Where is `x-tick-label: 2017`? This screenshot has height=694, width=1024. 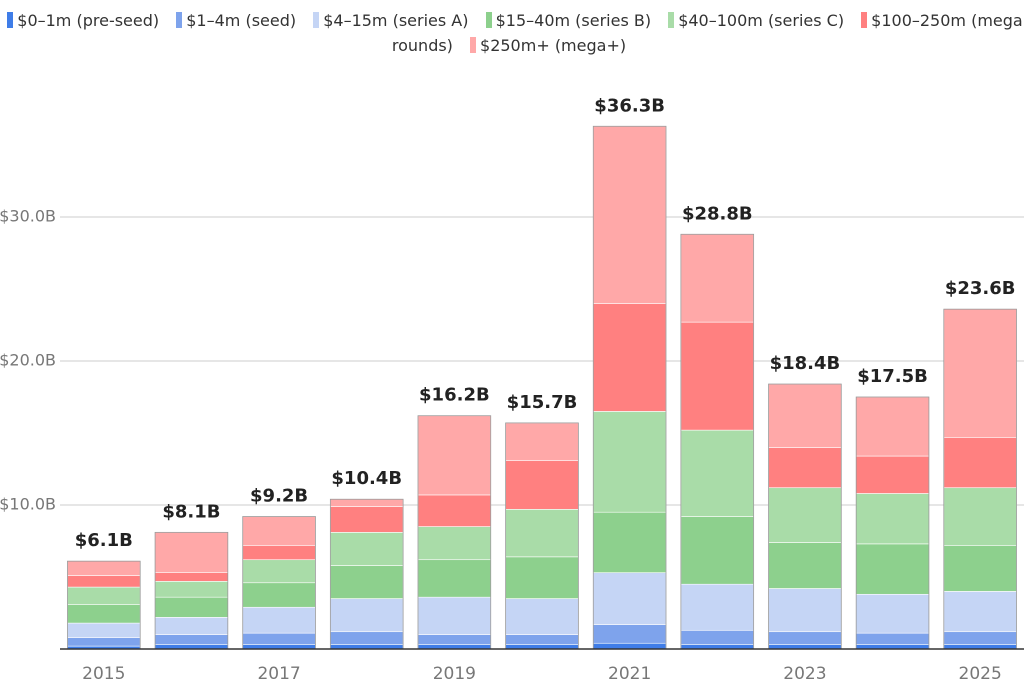
x-tick-label: 2017 is located at coordinates (278, 674).